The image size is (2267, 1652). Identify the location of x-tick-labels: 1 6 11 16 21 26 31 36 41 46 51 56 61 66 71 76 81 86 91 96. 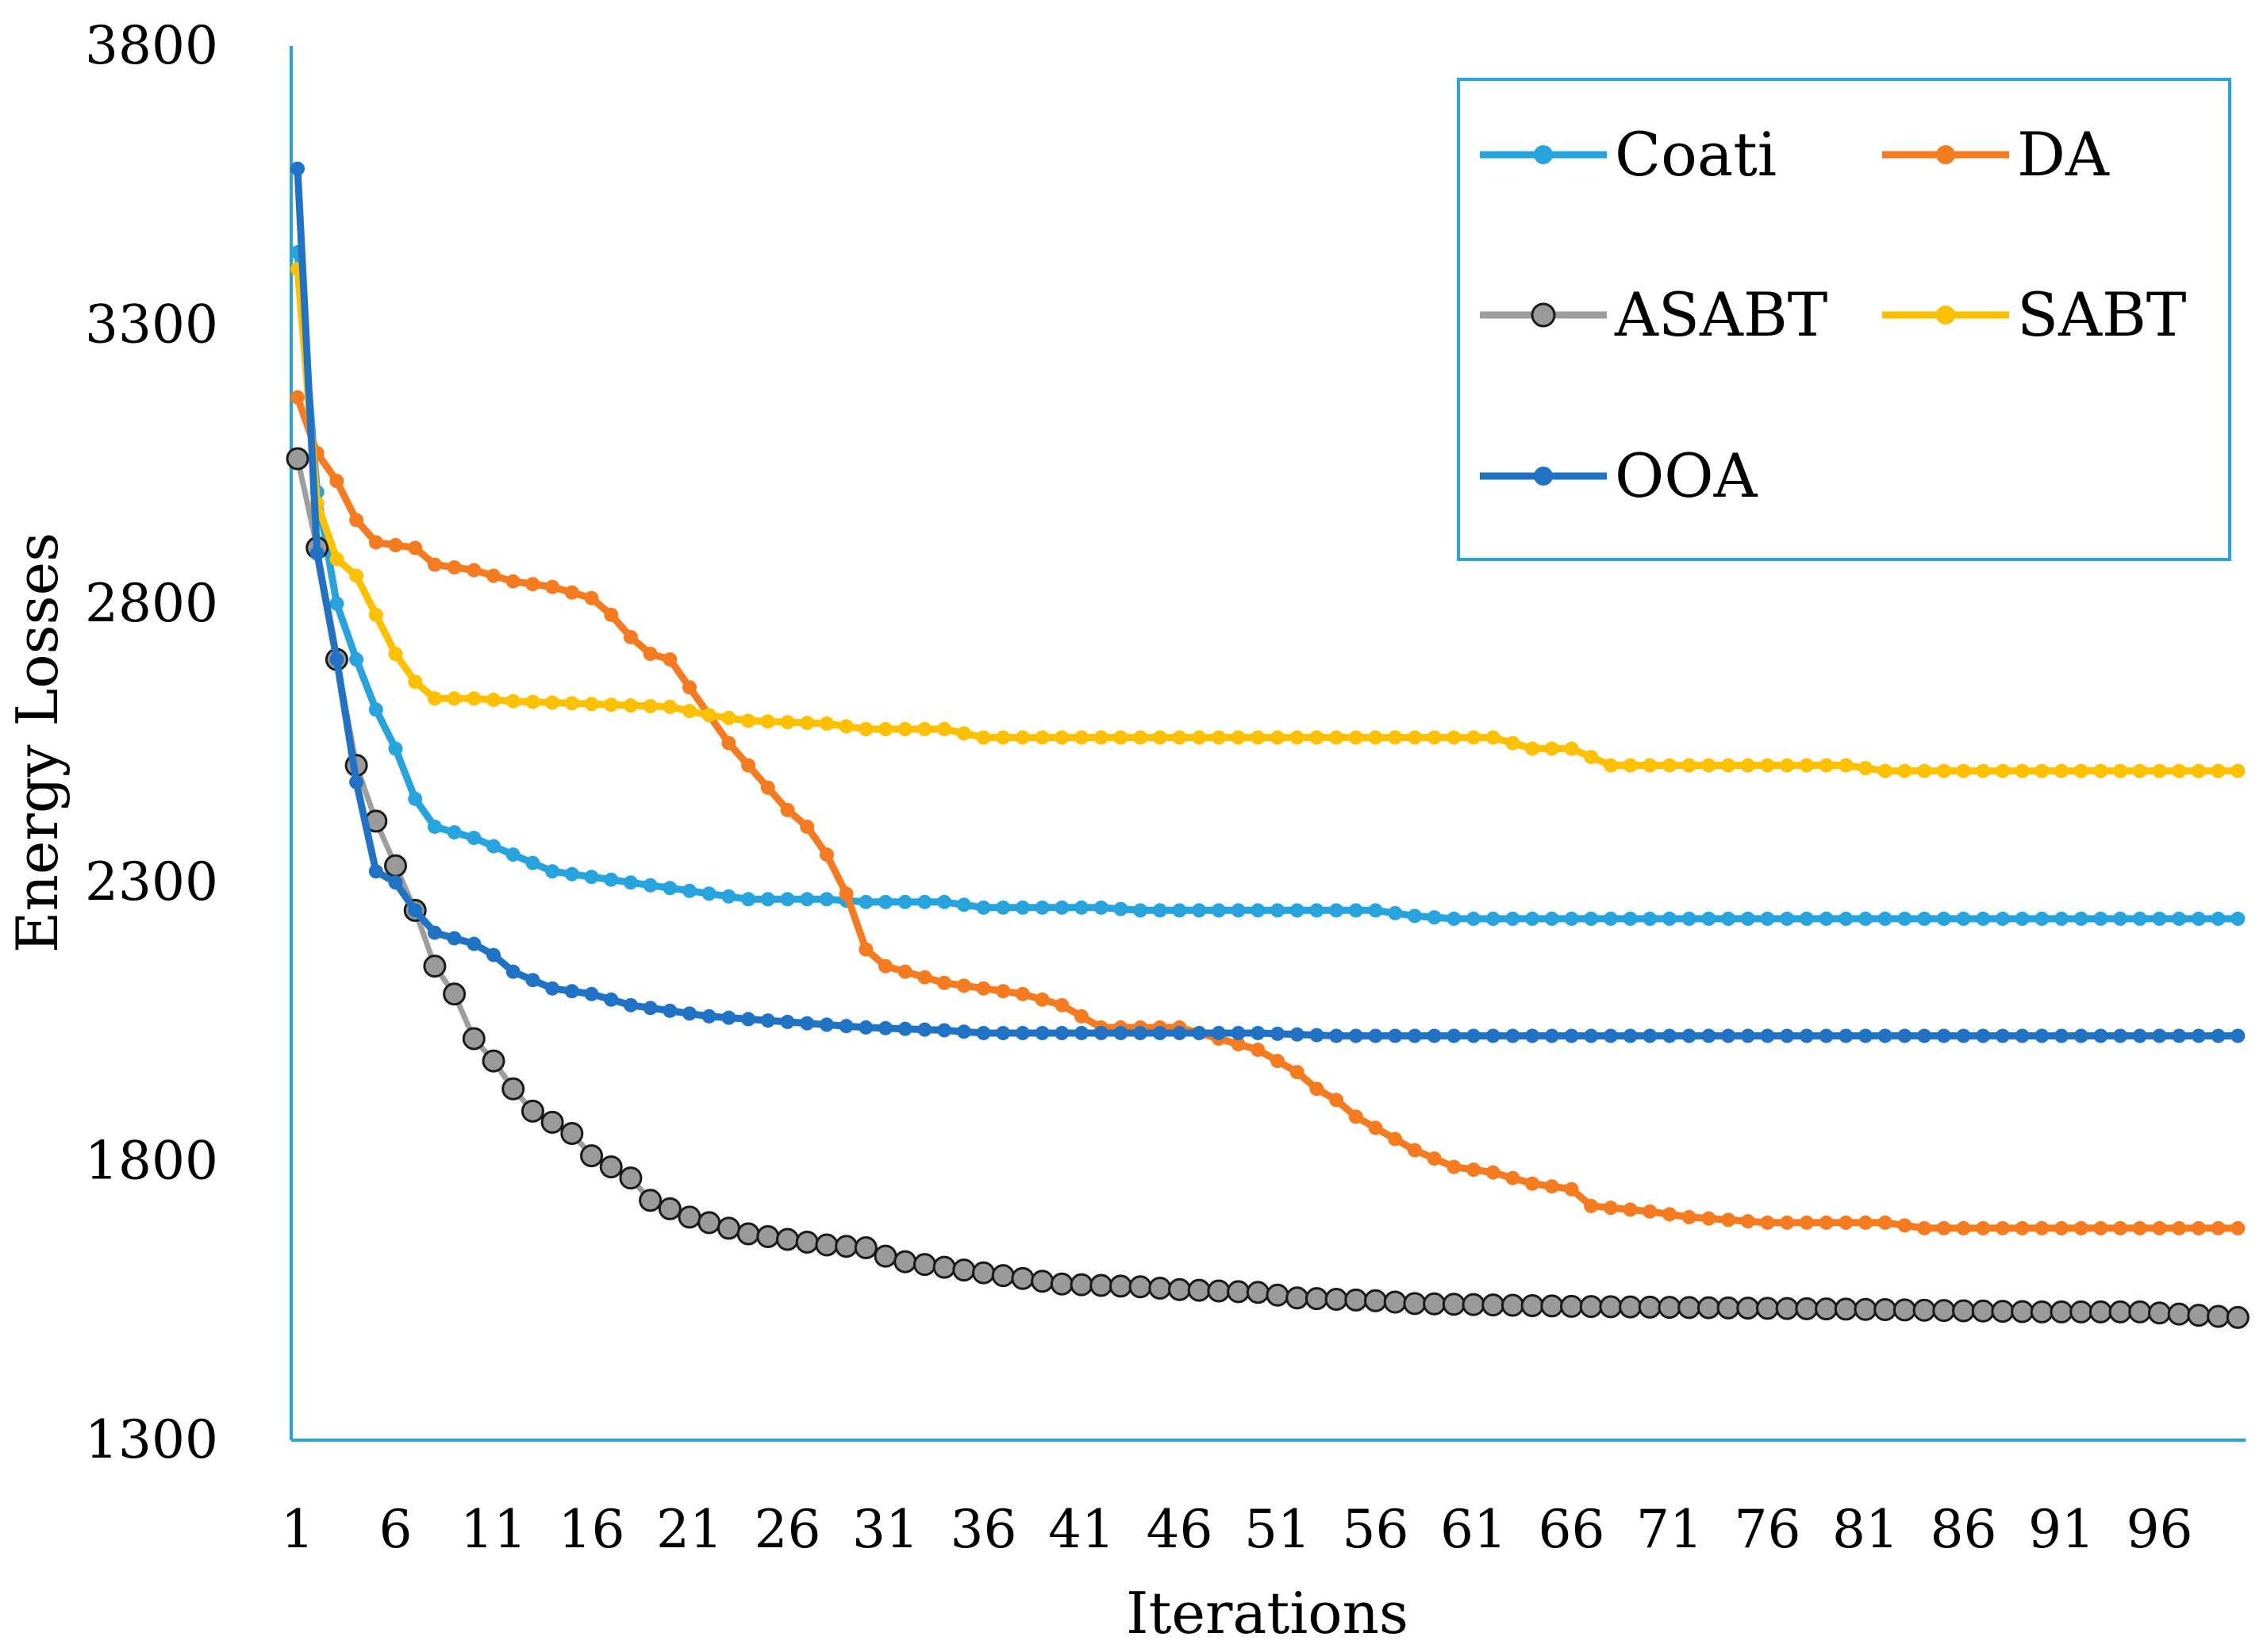
(1237, 1529).